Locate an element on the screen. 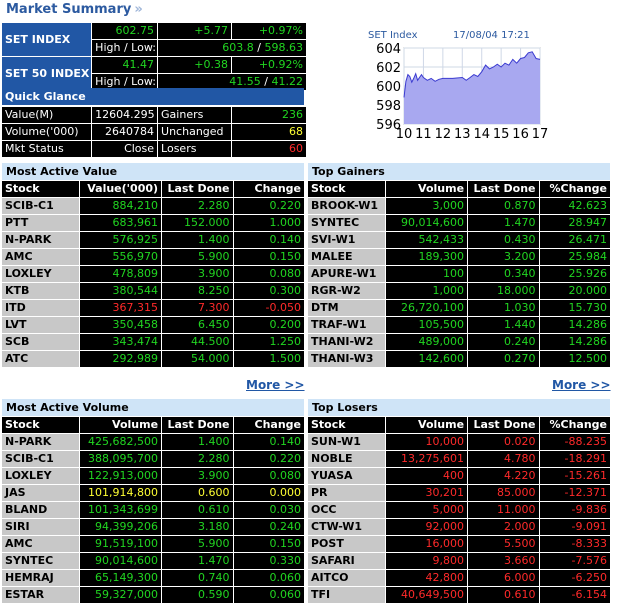 The width and height of the screenshot is (621, 616). cell-a: 13,275,601 is located at coordinates (426, 459).